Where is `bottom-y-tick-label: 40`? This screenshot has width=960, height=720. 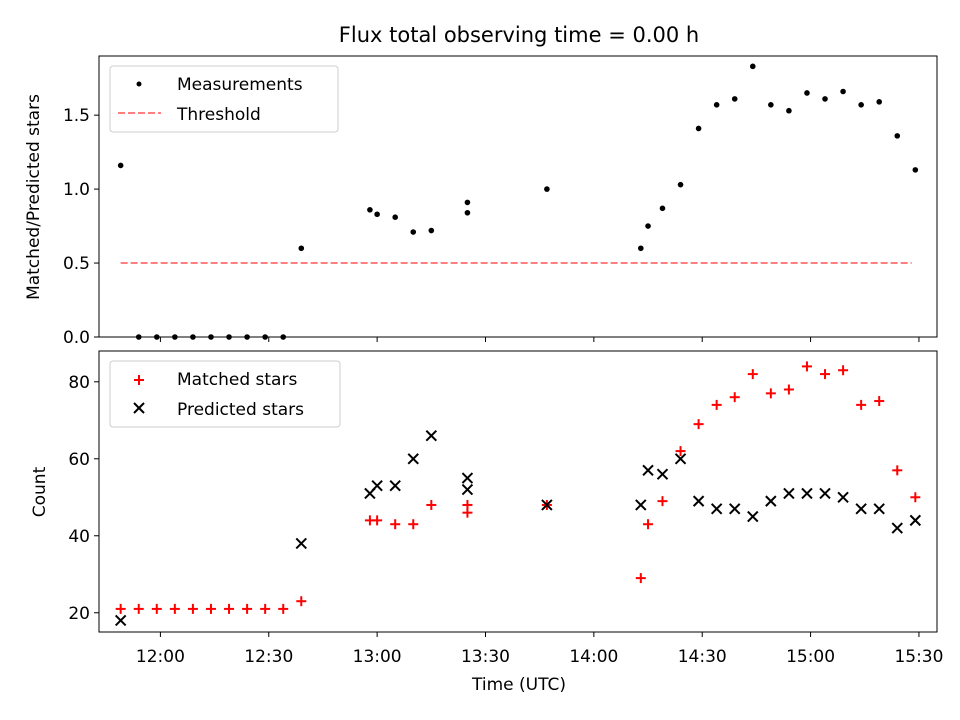 bottom-y-tick-label: 40 is located at coordinates (79, 537).